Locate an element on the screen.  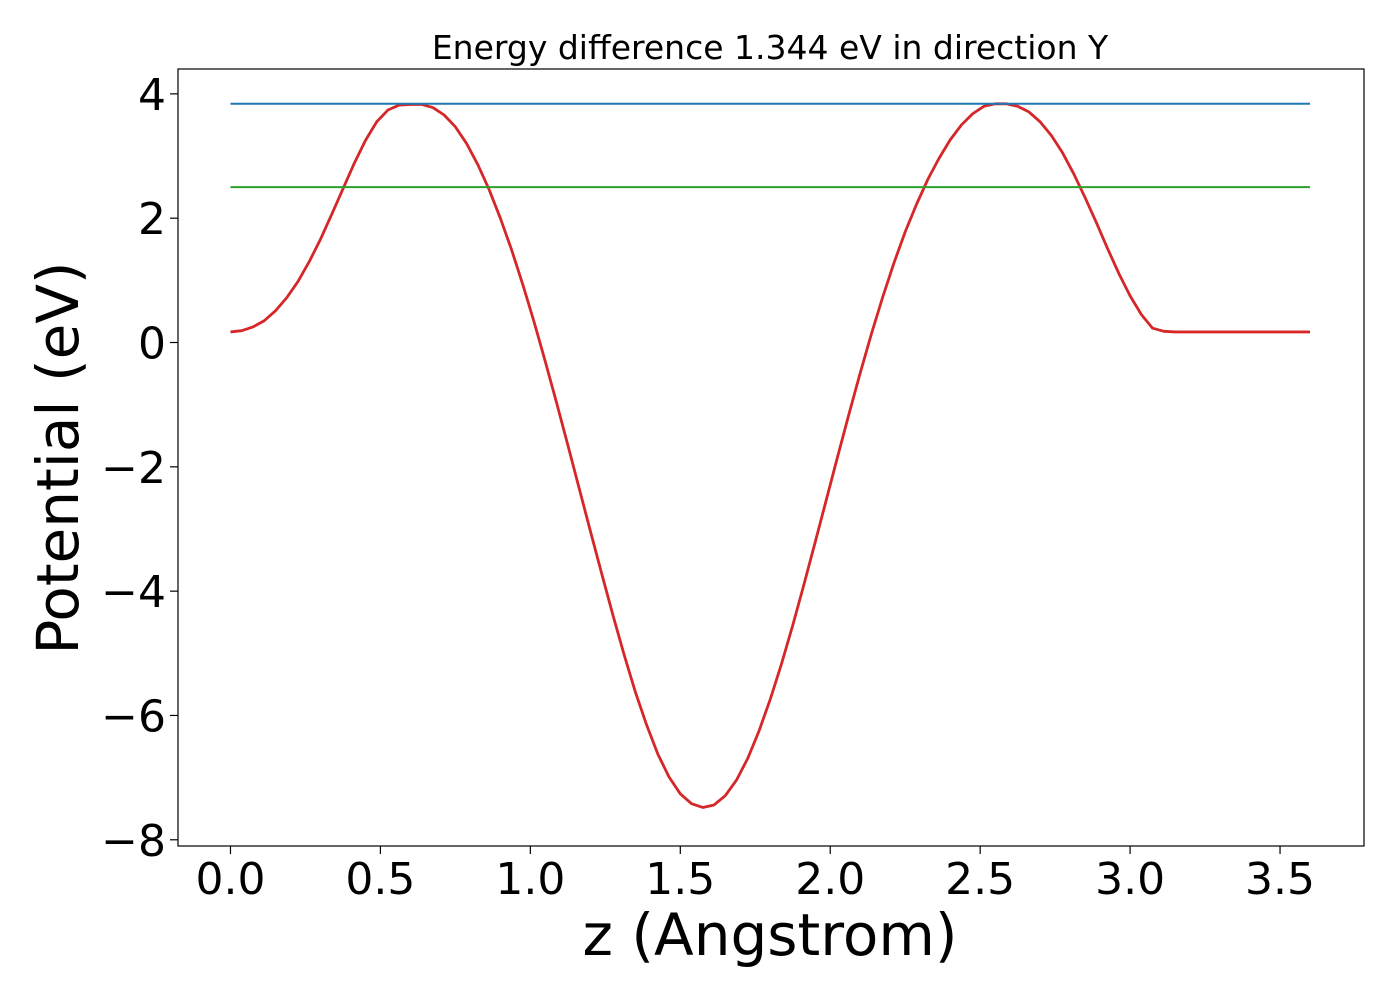
y-tick-label: 2 is located at coordinates (152, 219).